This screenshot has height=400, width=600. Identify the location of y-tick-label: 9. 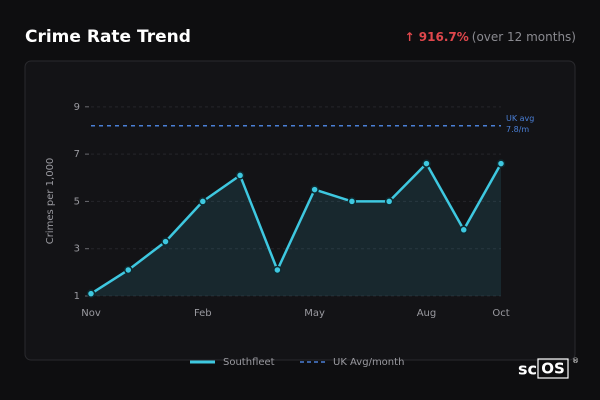
(77, 107).